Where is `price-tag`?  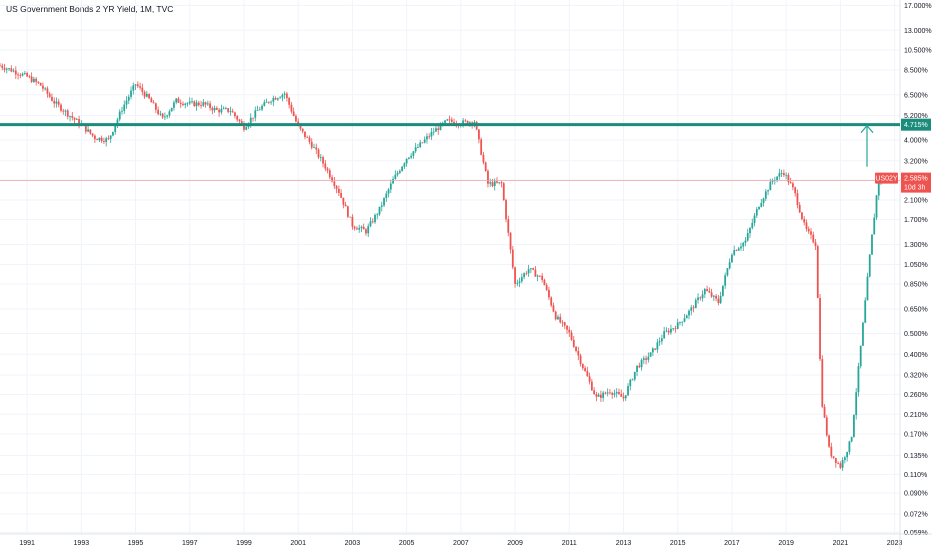
price-tag is located at coordinates (916, 182).